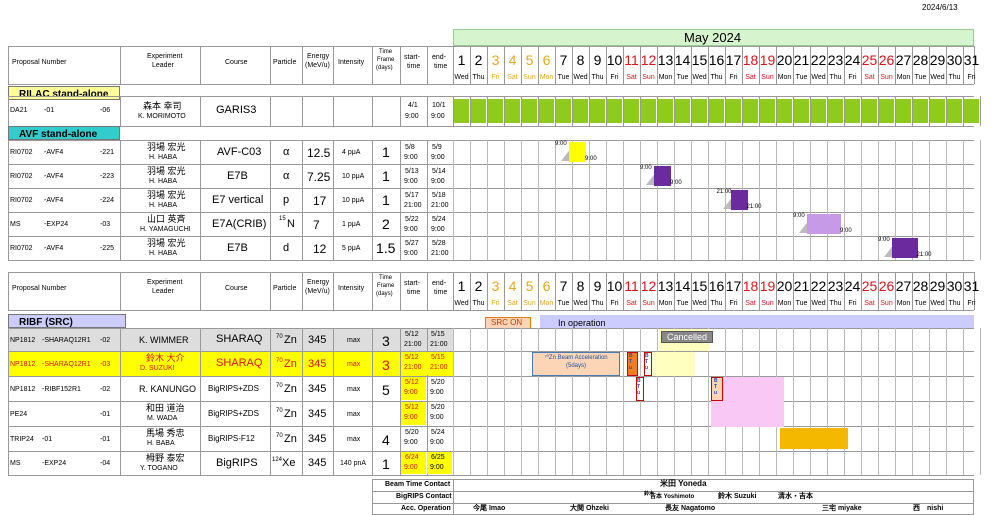  I want to click on day-number: 21, so click(801, 60).